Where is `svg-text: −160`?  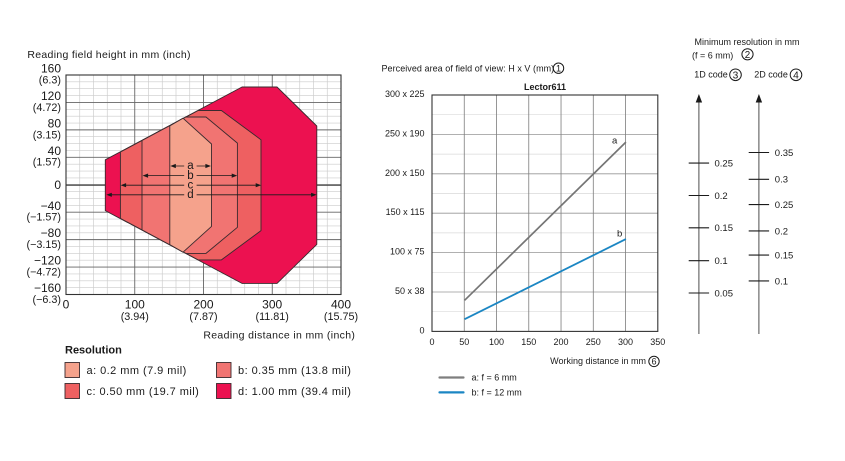
svg-text: −160 is located at coordinates (47, 288).